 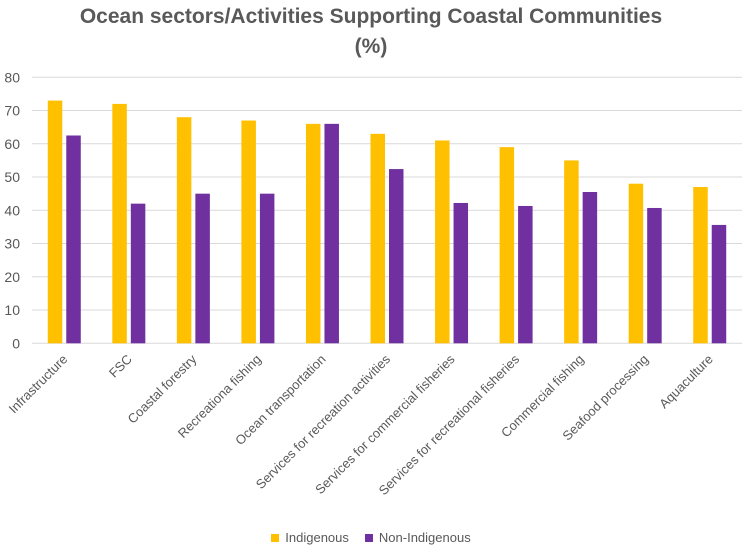 I want to click on x-tick-label: Services for commercial fisheries, so click(x=385, y=424).